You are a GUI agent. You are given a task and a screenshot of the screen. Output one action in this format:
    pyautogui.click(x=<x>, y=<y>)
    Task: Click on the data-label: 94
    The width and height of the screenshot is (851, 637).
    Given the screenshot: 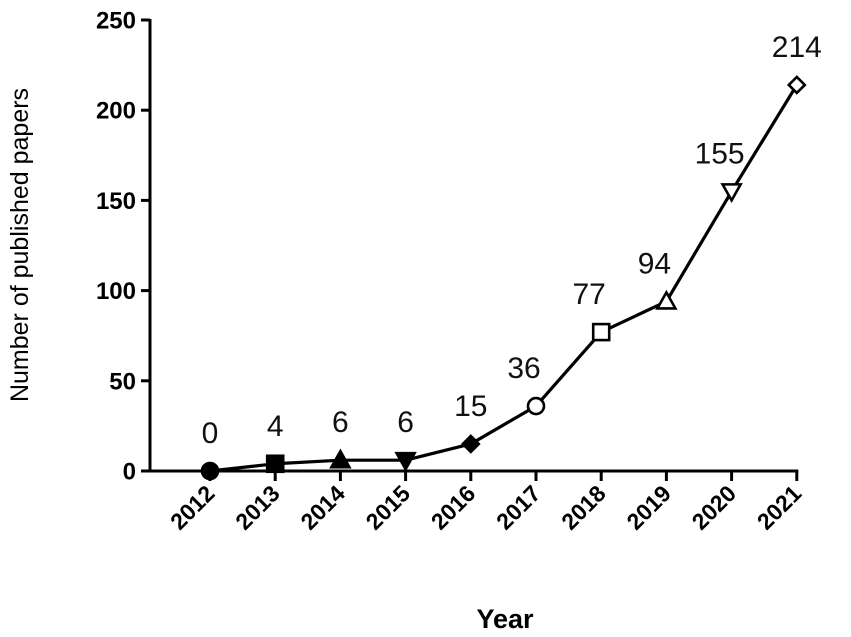 What is the action you would take?
    pyautogui.click(x=654, y=263)
    